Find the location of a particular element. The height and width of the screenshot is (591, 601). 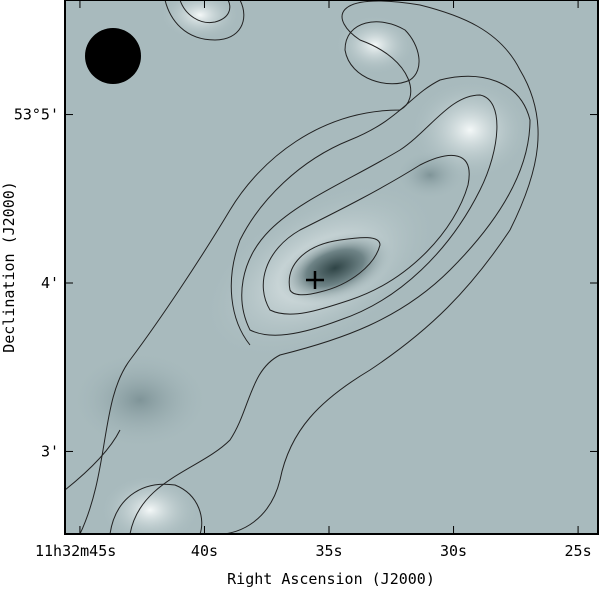

y-axis-label: Declination (J2000) is located at coordinates (9, 267).